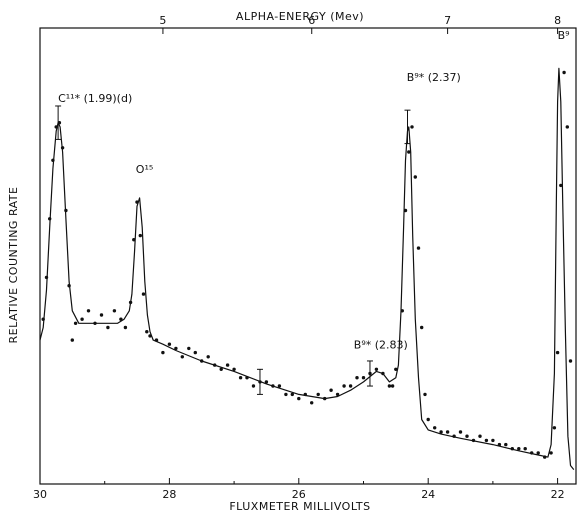 The height and width of the screenshot is (517, 577). Describe the element at coordinates (300, 16) in the screenshot. I see `top-axis-label: ALPHA-ENERGY (Mev)` at that location.